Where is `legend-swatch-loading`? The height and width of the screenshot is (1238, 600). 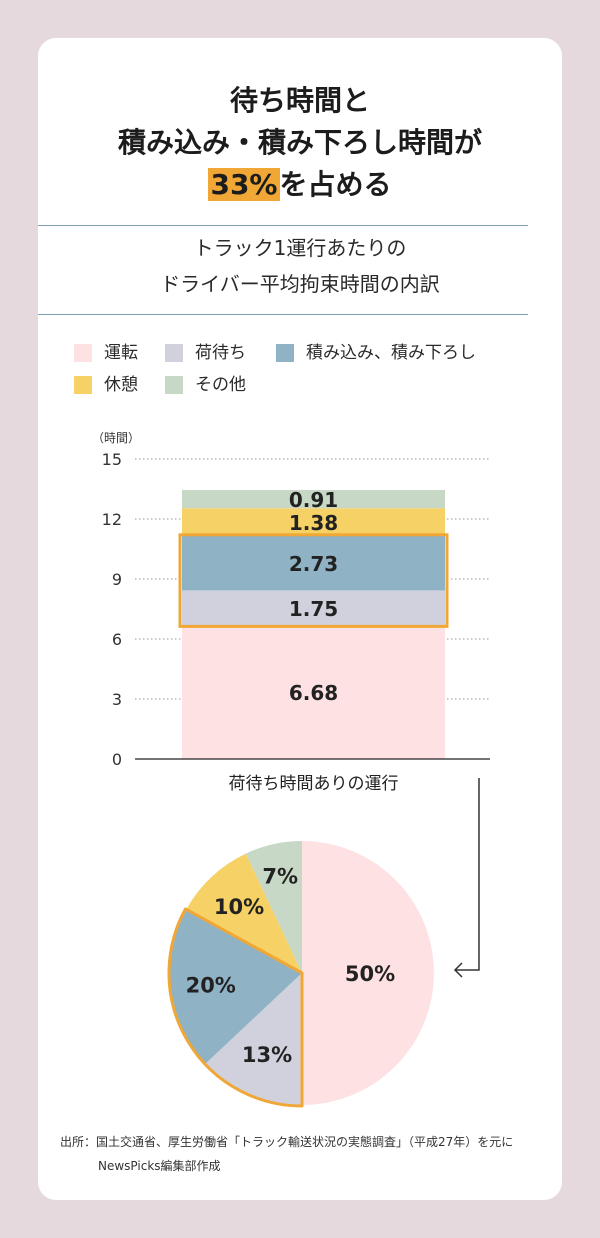
legend-swatch-loading is located at coordinates (285, 353).